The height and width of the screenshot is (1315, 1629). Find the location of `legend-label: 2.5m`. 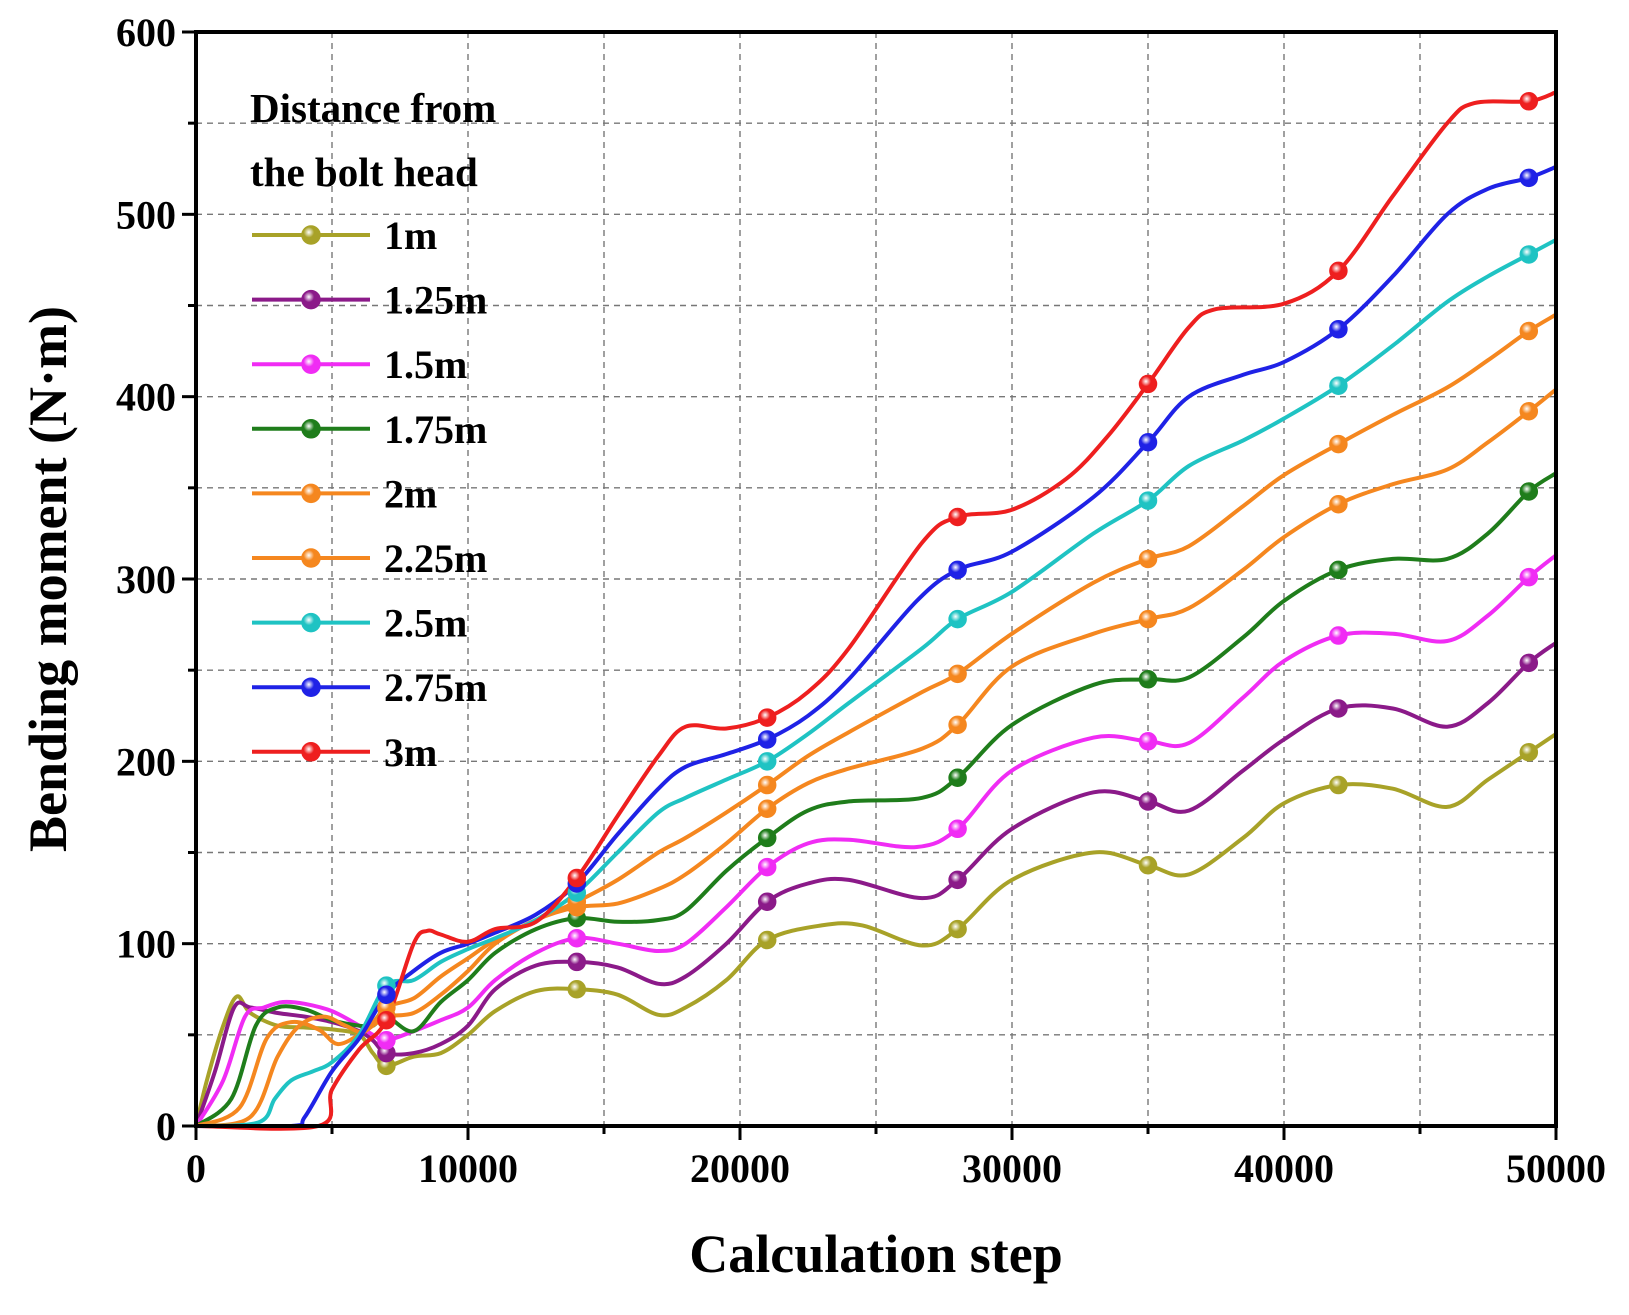

legend-label: 2.5m is located at coordinates (425, 623).